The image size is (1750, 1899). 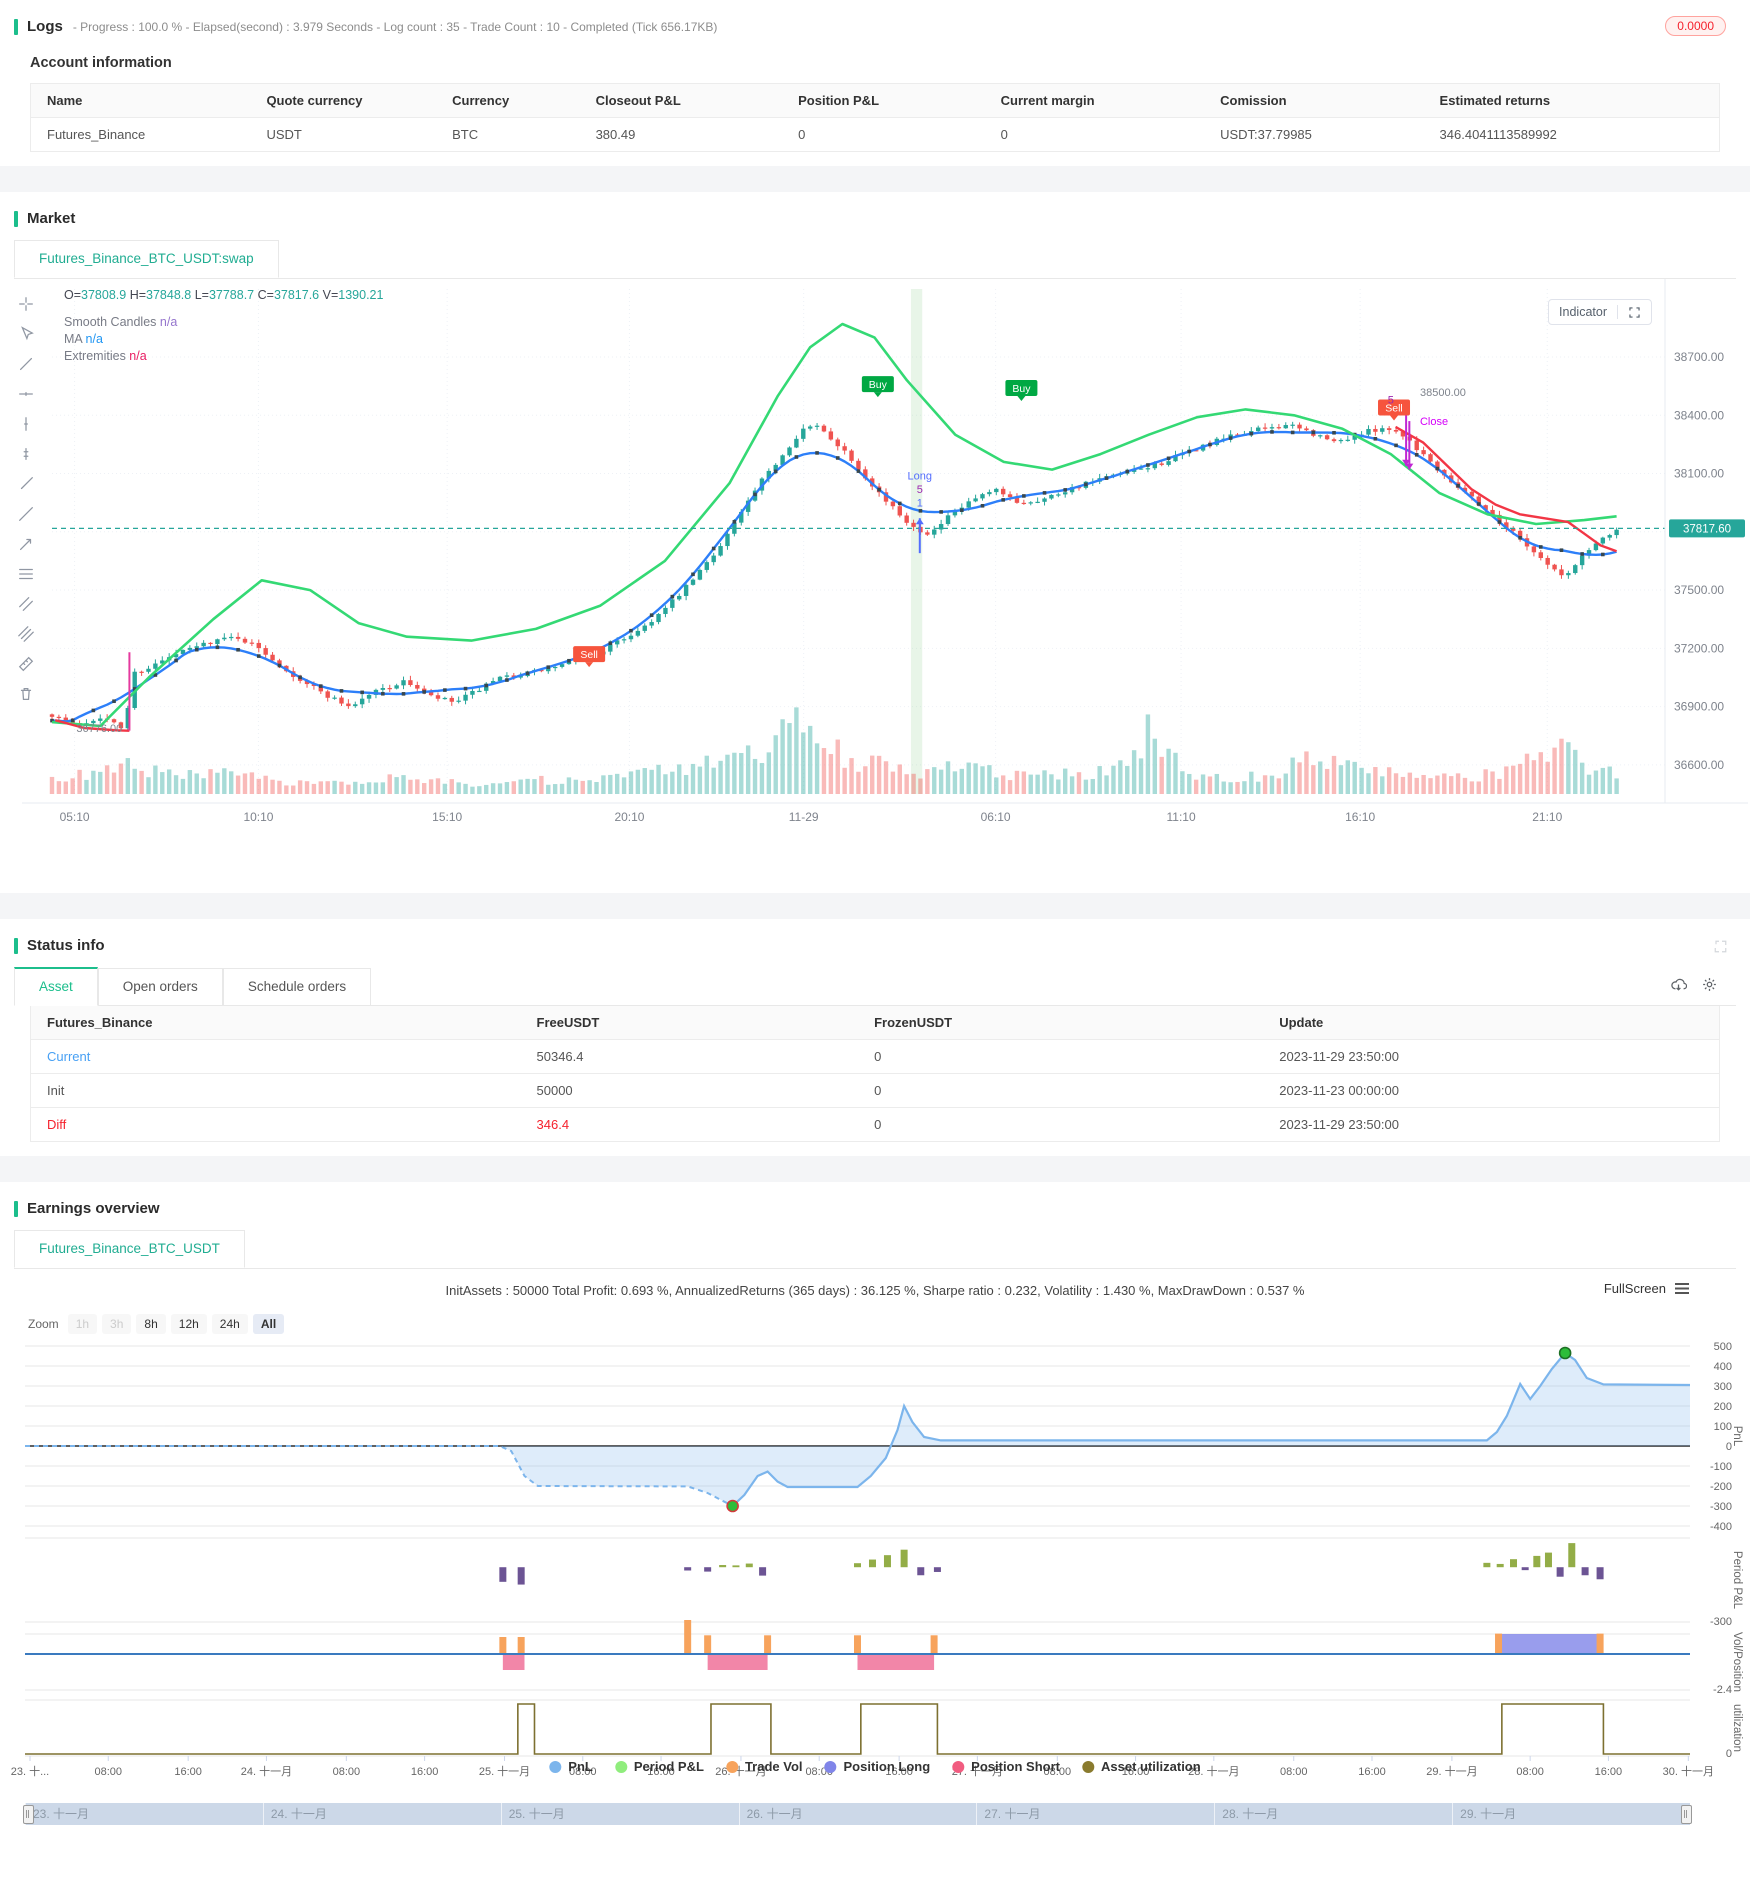 What do you see at coordinates (1678, 984) in the screenshot?
I see `cloud-download-icon` at bounding box center [1678, 984].